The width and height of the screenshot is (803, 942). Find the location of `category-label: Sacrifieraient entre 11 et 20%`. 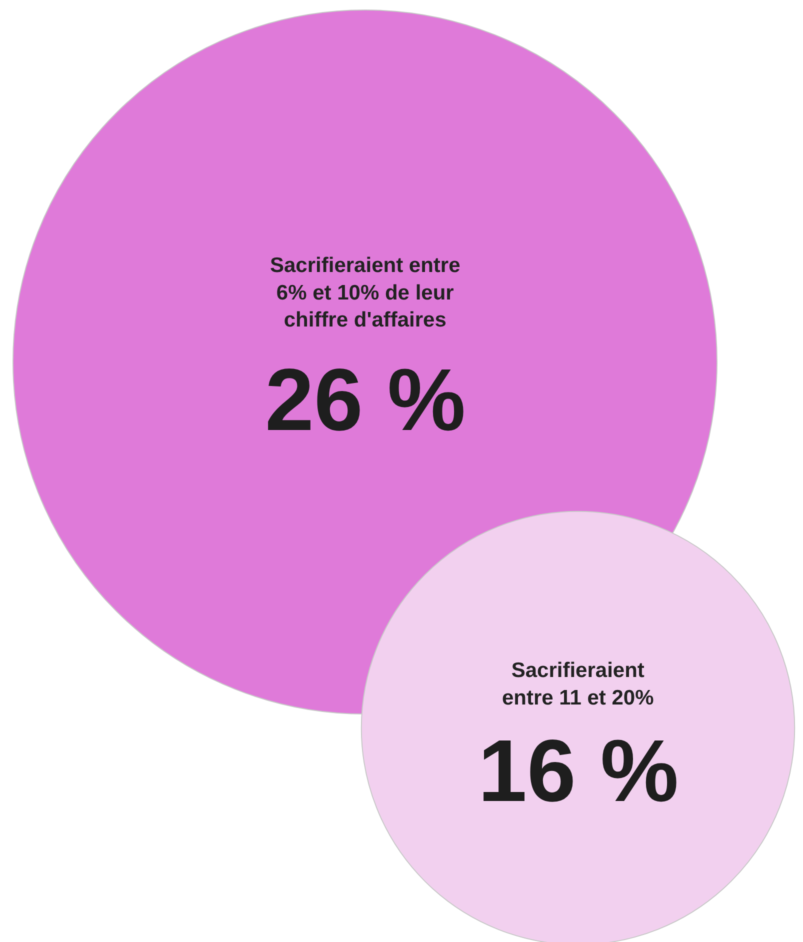

category-label: Sacrifieraient entre 11 et 20% is located at coordinates (578, 684).